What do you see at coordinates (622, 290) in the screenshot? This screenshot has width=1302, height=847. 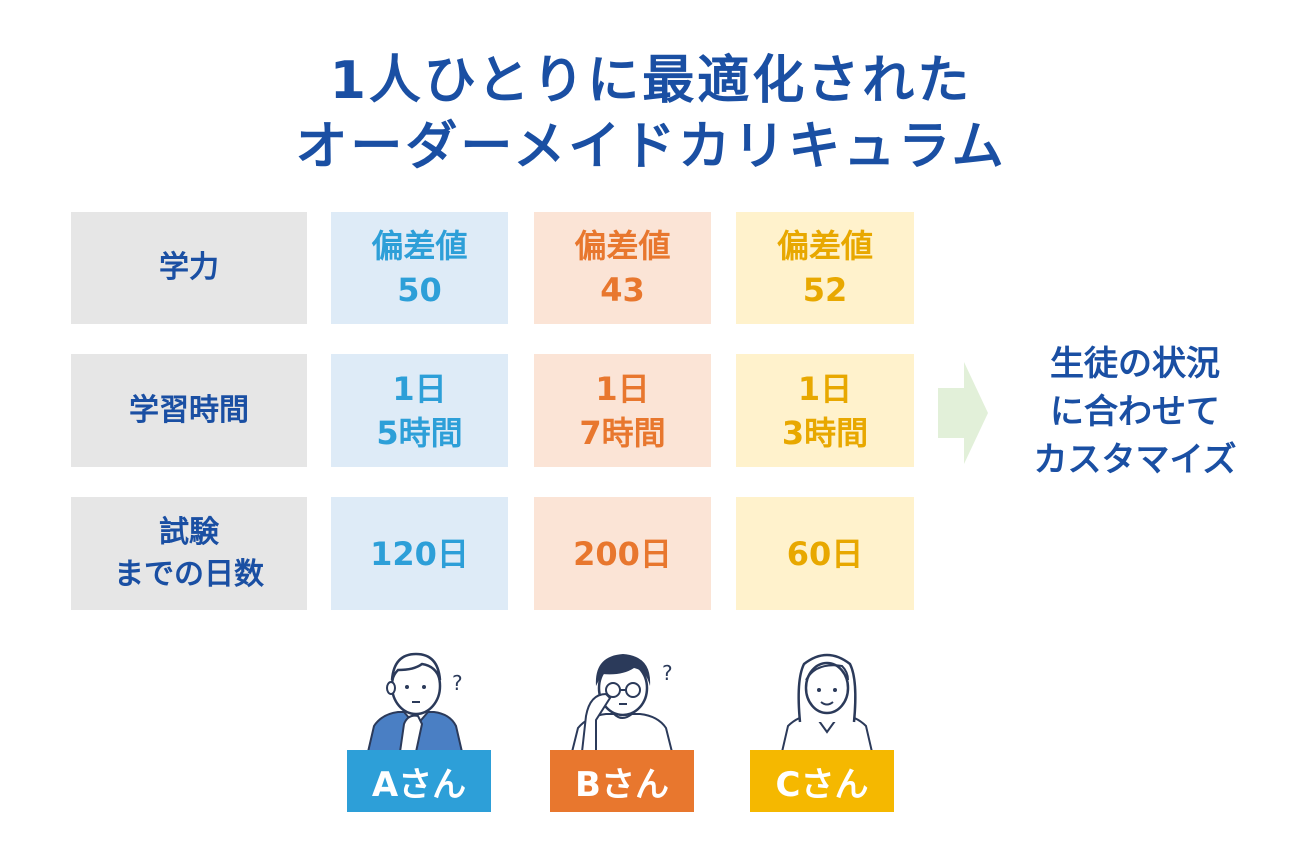 I see `cell-line: 43` at bounding box center [622, 290].